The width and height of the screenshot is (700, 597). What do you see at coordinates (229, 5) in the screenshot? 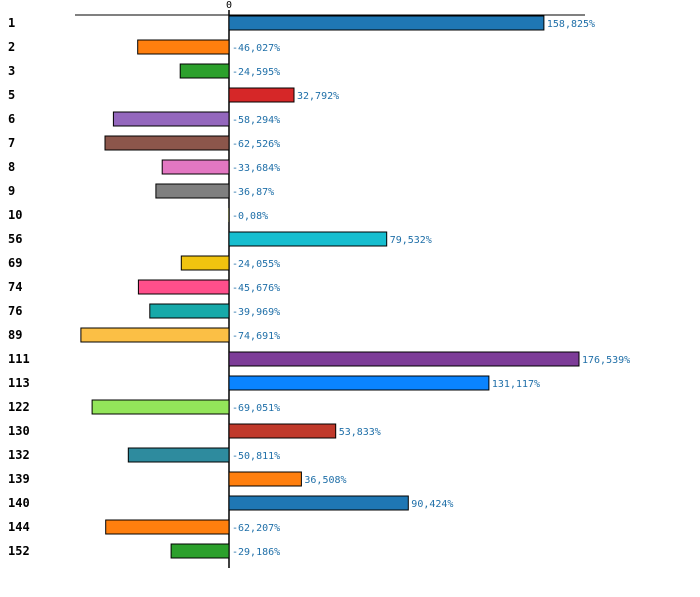
I see `zero-tick-label: 0` at bounding box center [229, 5].